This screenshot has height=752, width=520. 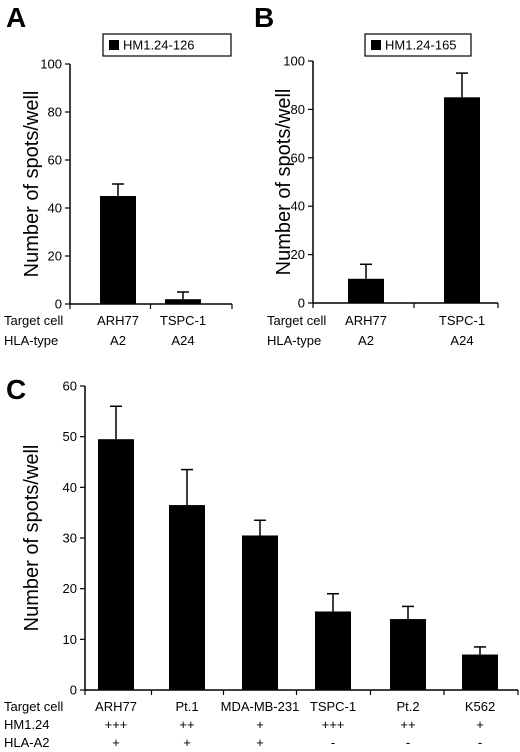 I want to click on panel-a-y-tick-label: 0, so click(x=58, y=304).